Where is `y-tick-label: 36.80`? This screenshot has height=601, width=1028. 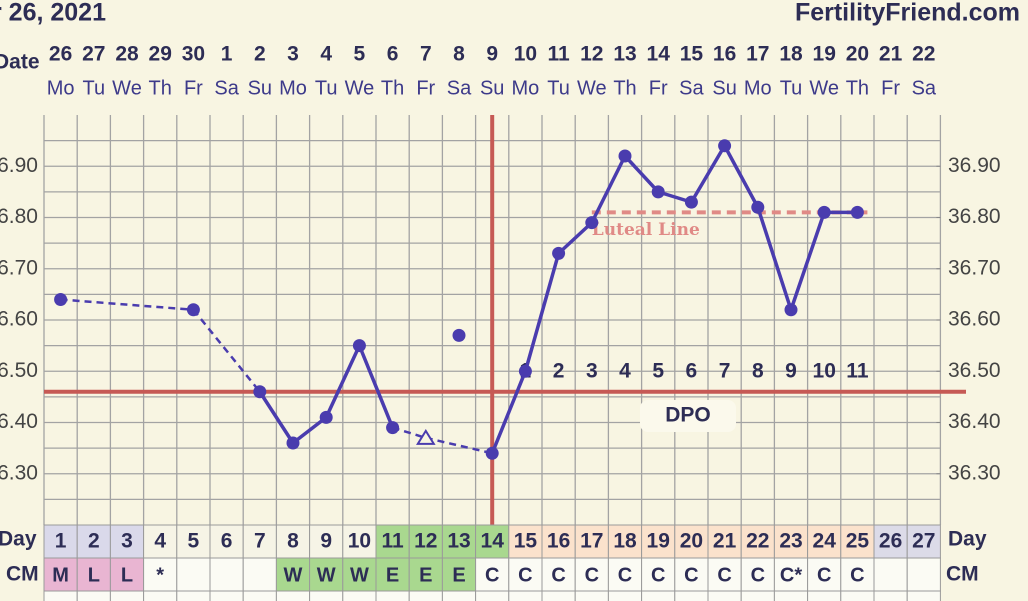 y-tick-label: 36.80 is located at coordinates (19, 216).